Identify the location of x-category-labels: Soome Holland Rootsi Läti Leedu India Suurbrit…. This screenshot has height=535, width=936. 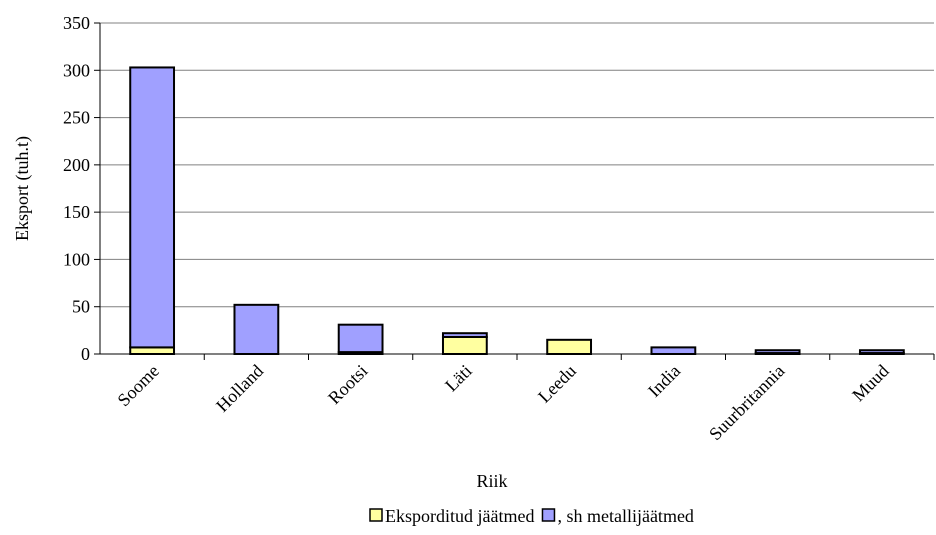
(502, 402).